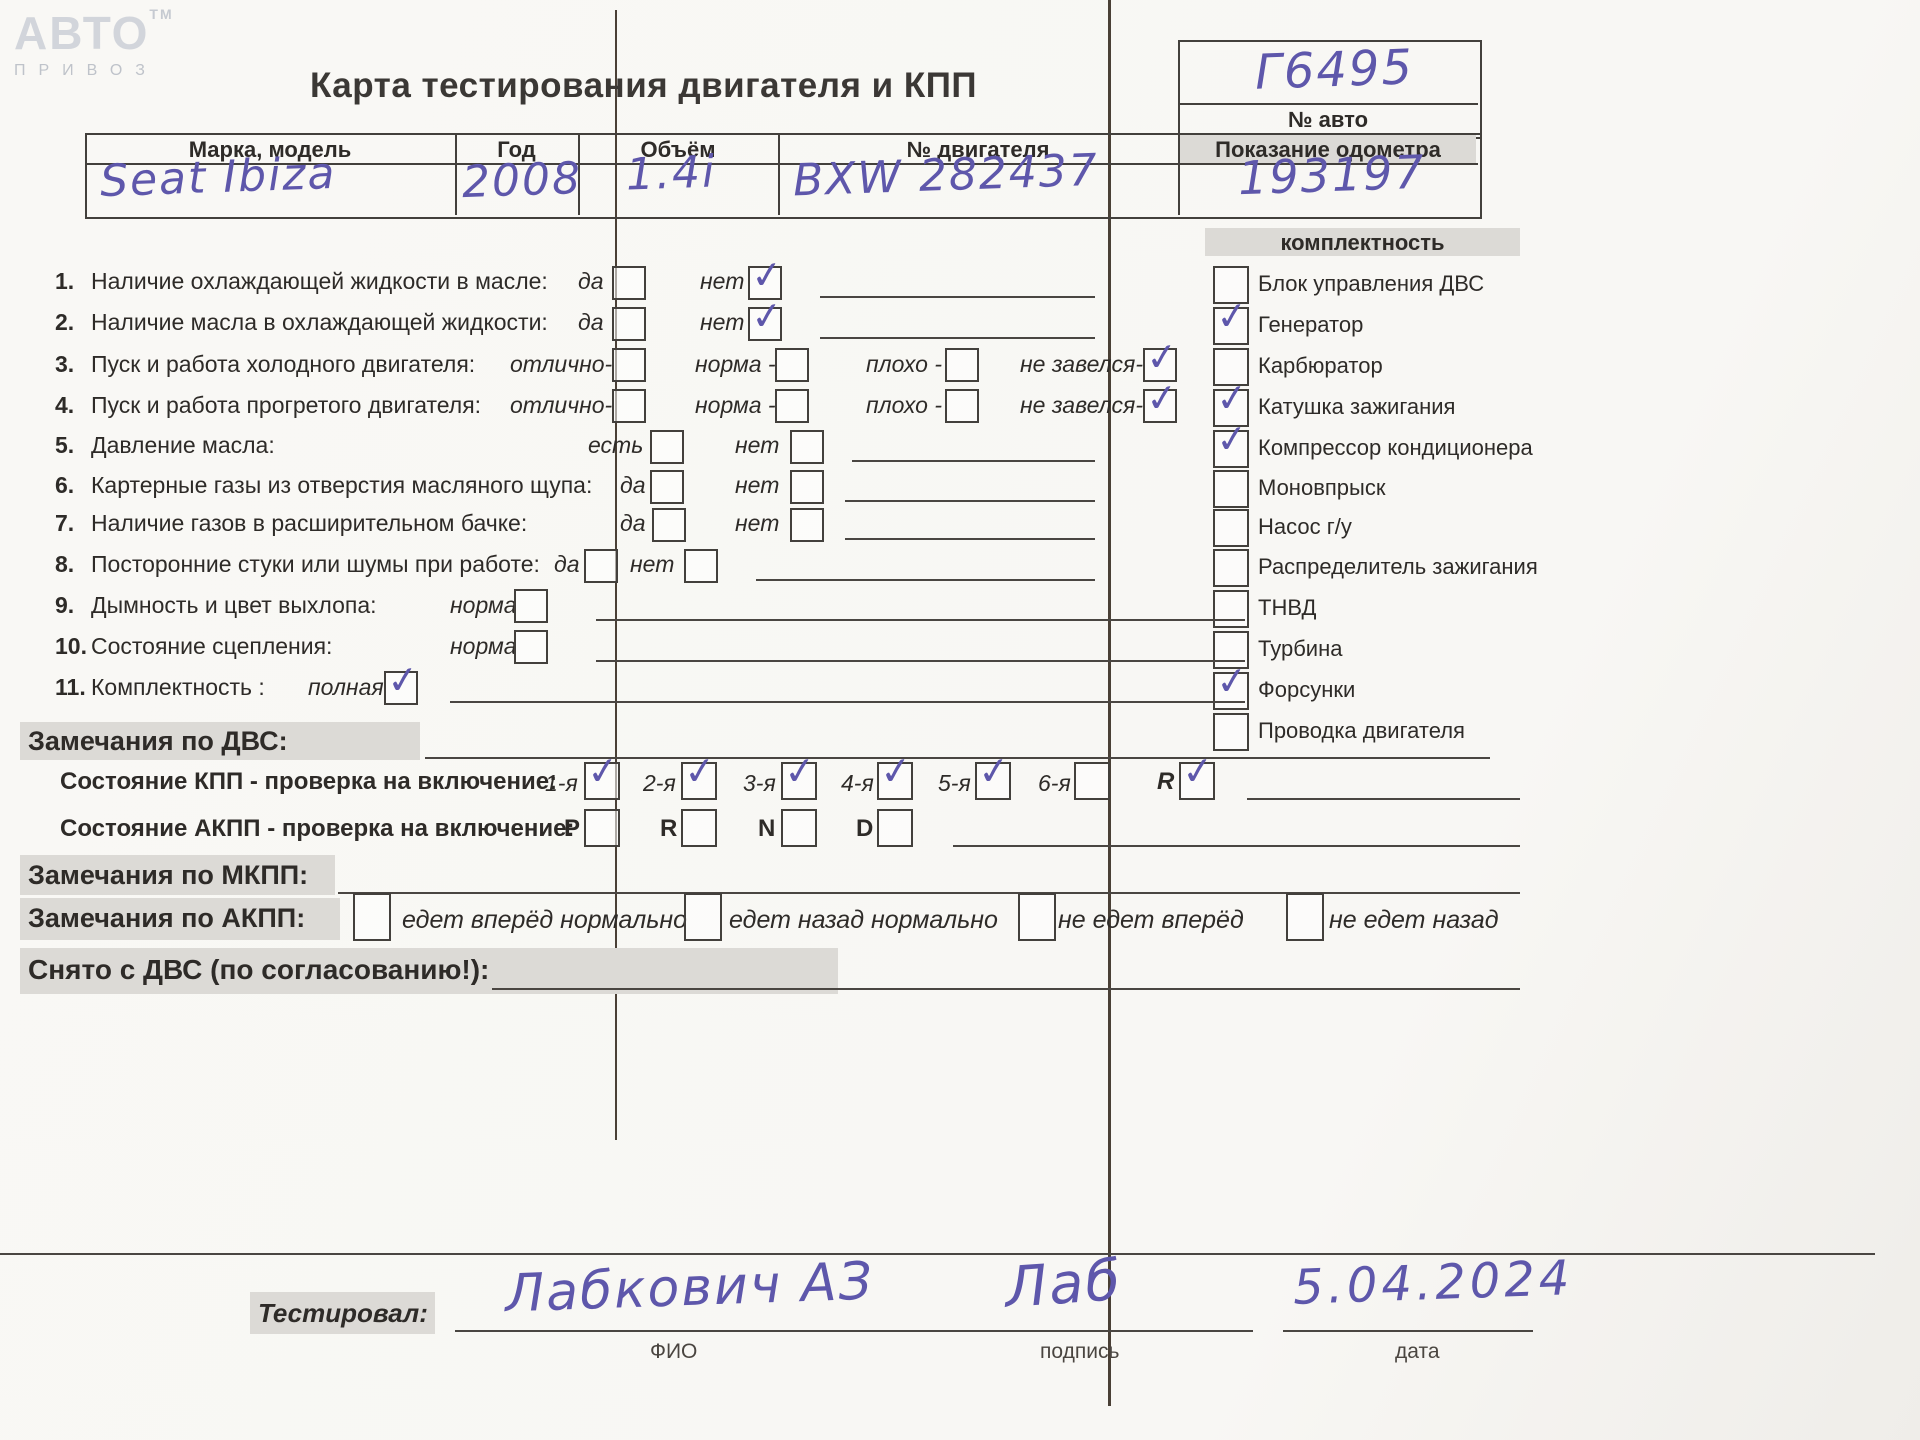 Image resolution: width=1920 pixels, height=1440 pixels. What do you see at coordinates (601, 566) in the screenshot?
I see `checkbox-item8-da` at bounding box center [601, 566].